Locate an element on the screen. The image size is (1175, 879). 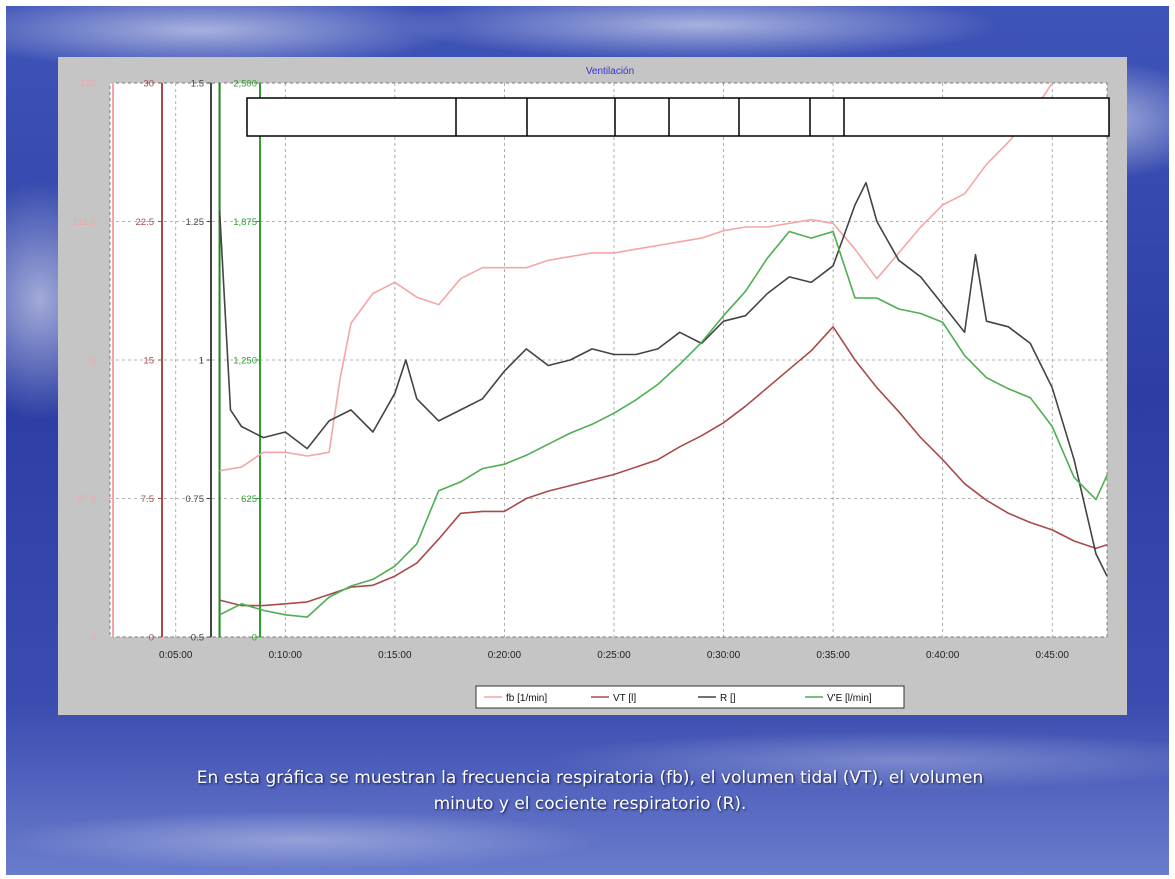
chart-legend: fb [1/min] VT [l] R [] V'E [l/min] is located at coordinates (690, 697).